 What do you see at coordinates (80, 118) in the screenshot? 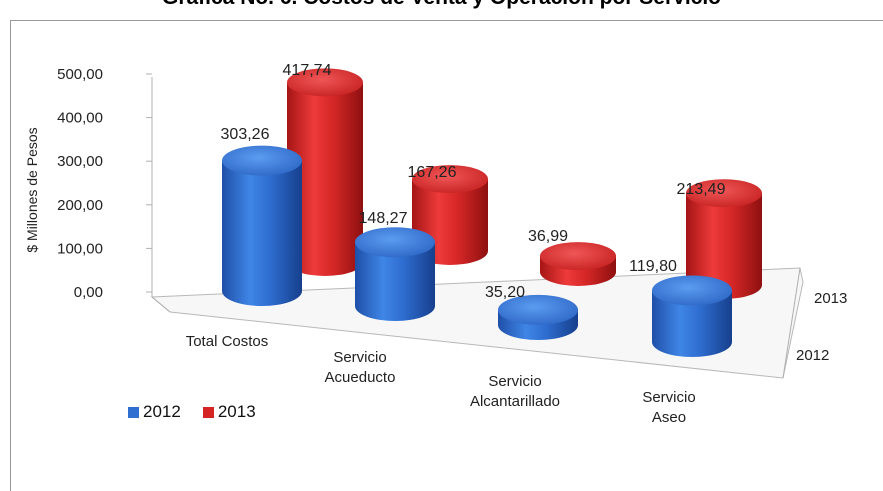
I see `y-tick-label: 400,00` at bounding box center [80, 118].